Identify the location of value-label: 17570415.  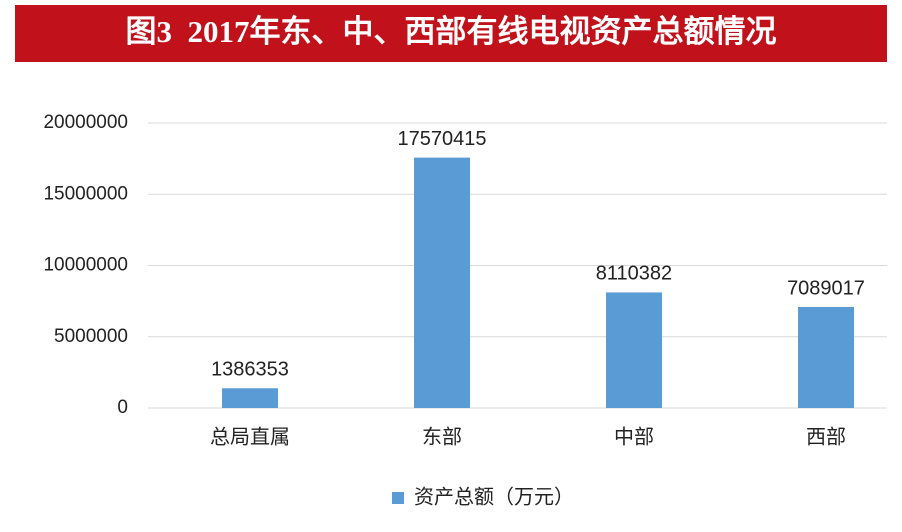
(442, 139).